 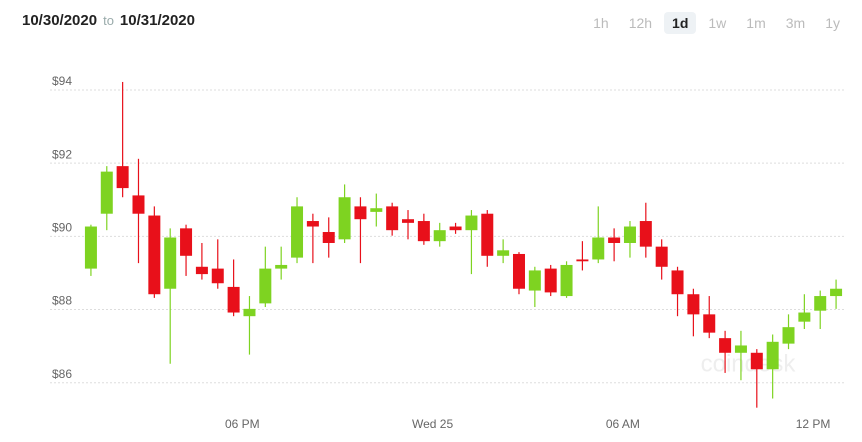 I want to click on date-from: 10/30/2020, so click(x=60, y=20).